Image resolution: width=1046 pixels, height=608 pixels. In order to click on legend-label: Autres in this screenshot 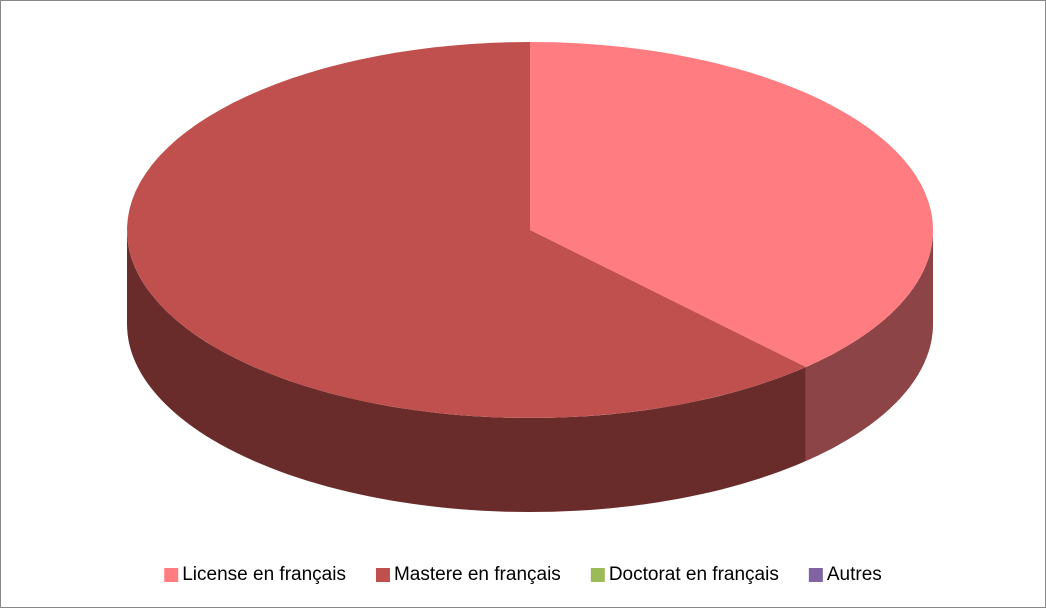, I will do `click(854, 574)`.